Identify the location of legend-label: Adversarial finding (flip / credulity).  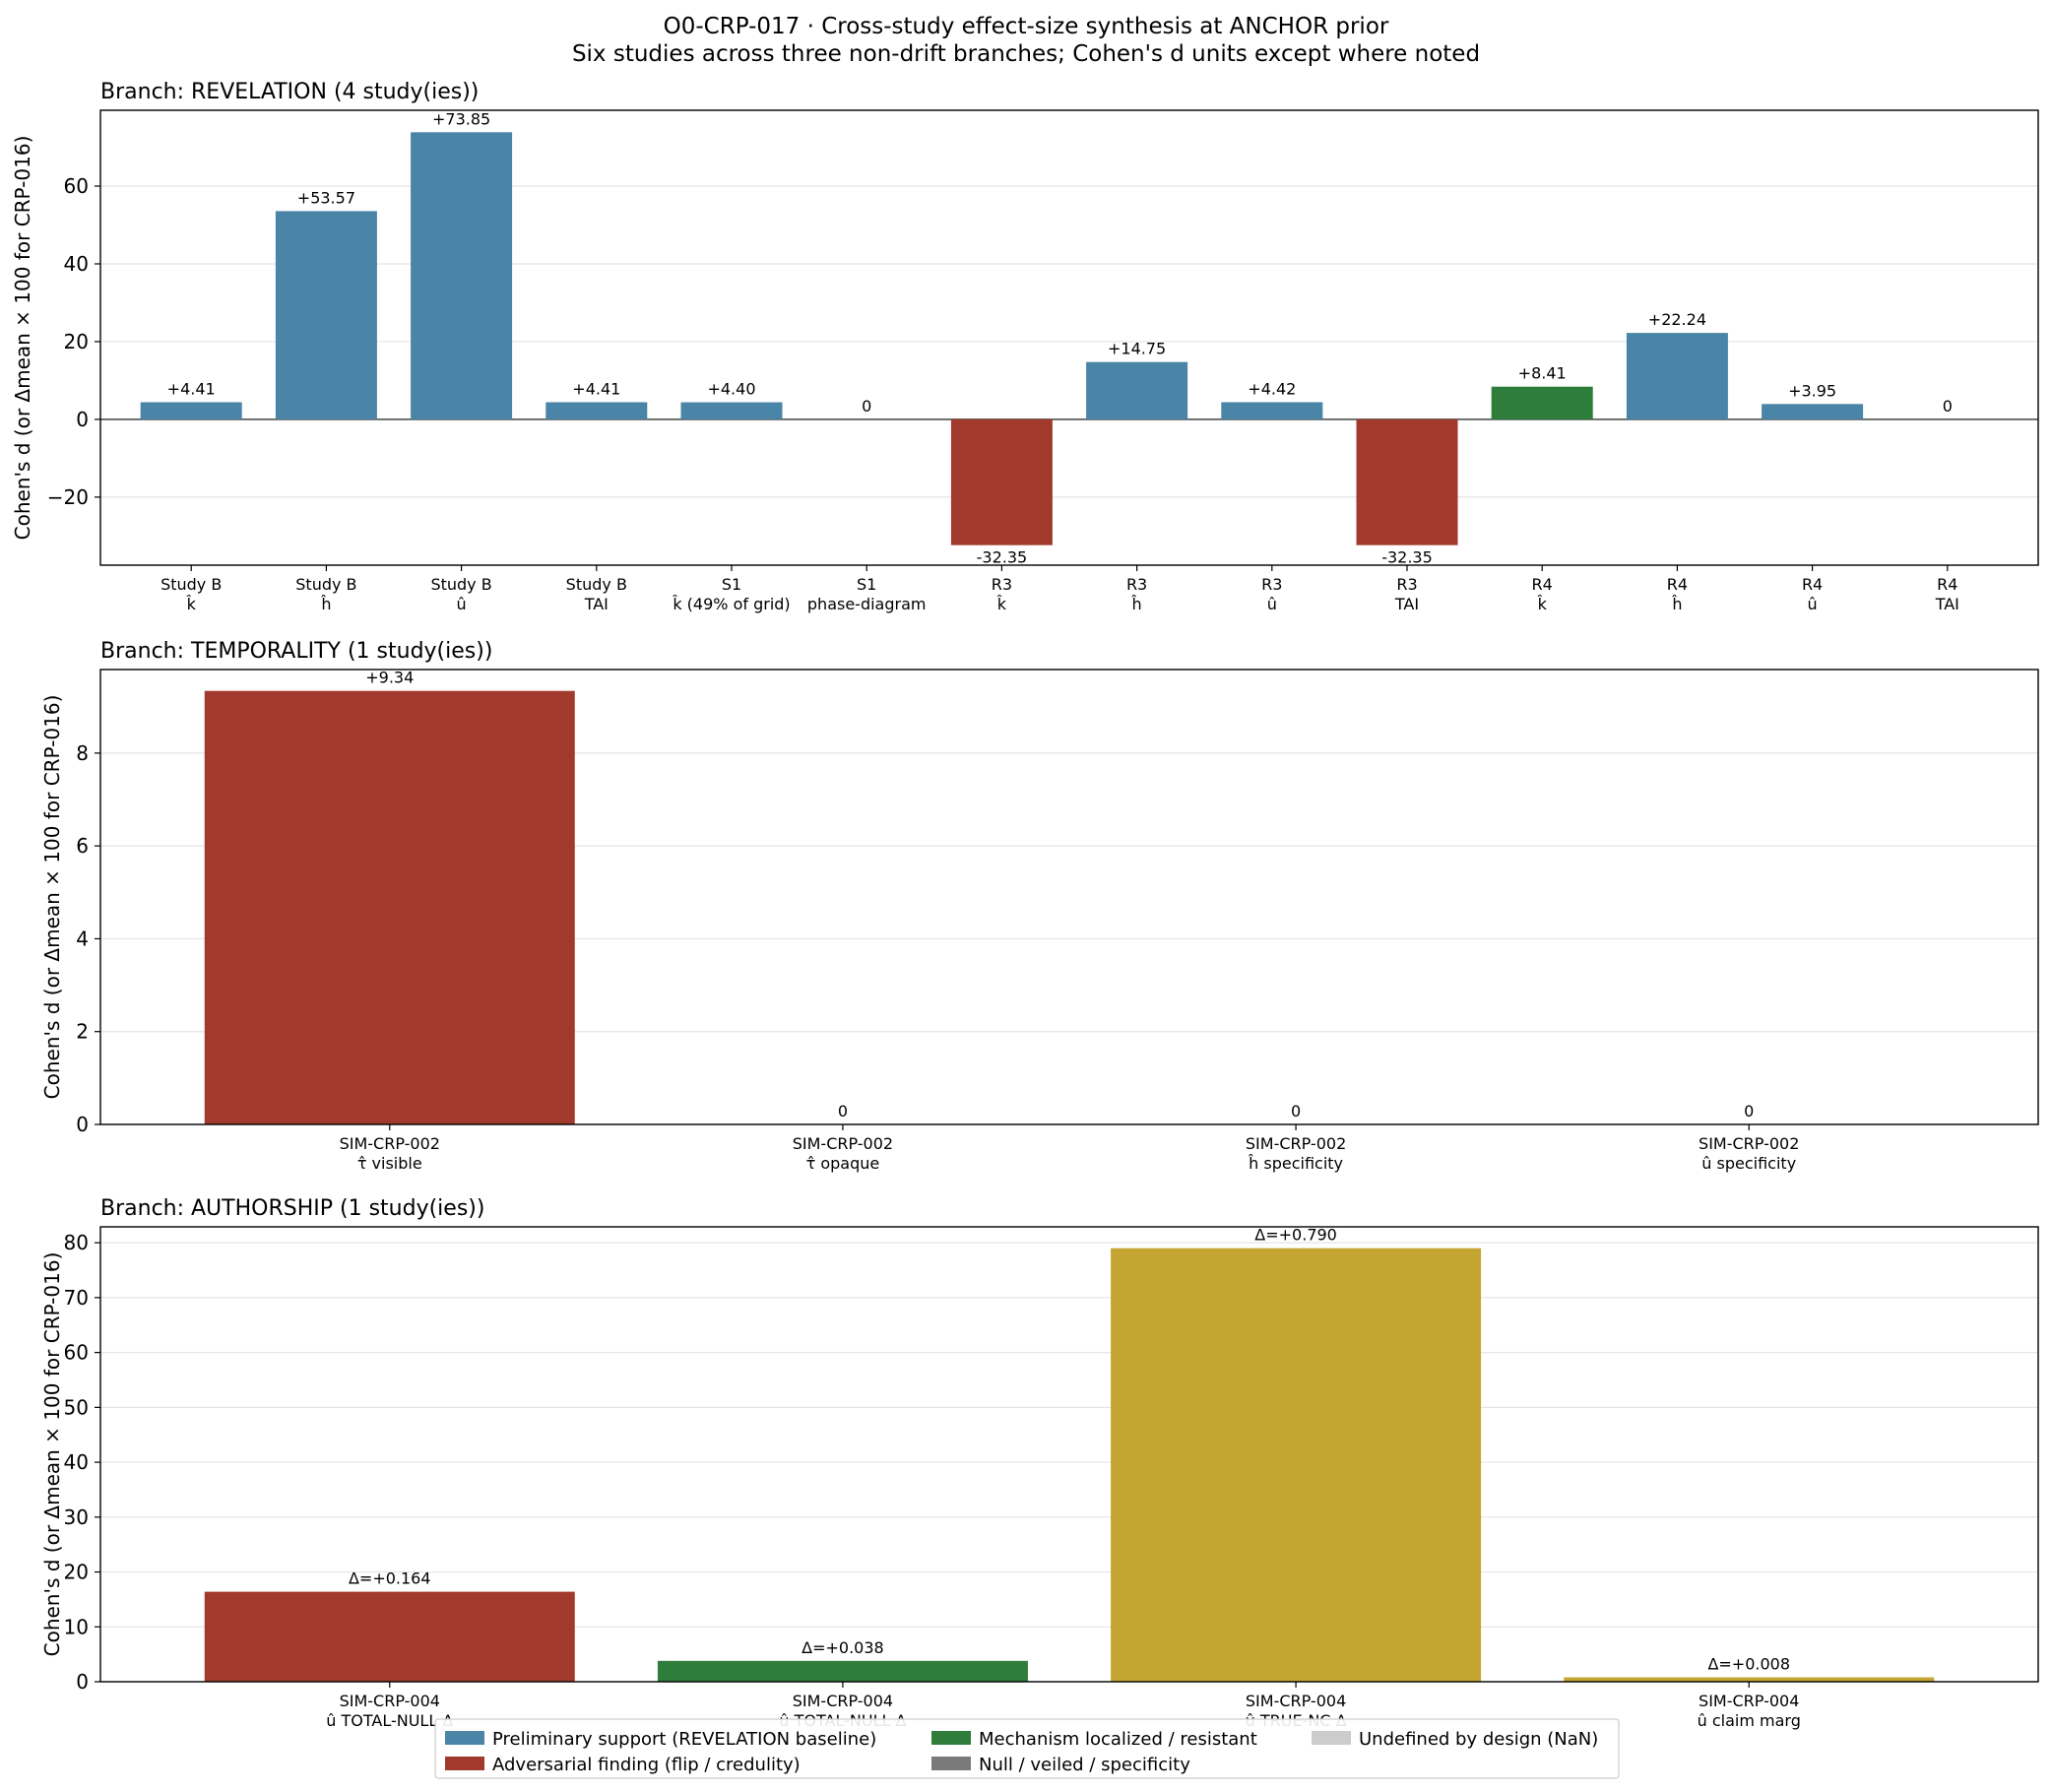
(646, 1765).